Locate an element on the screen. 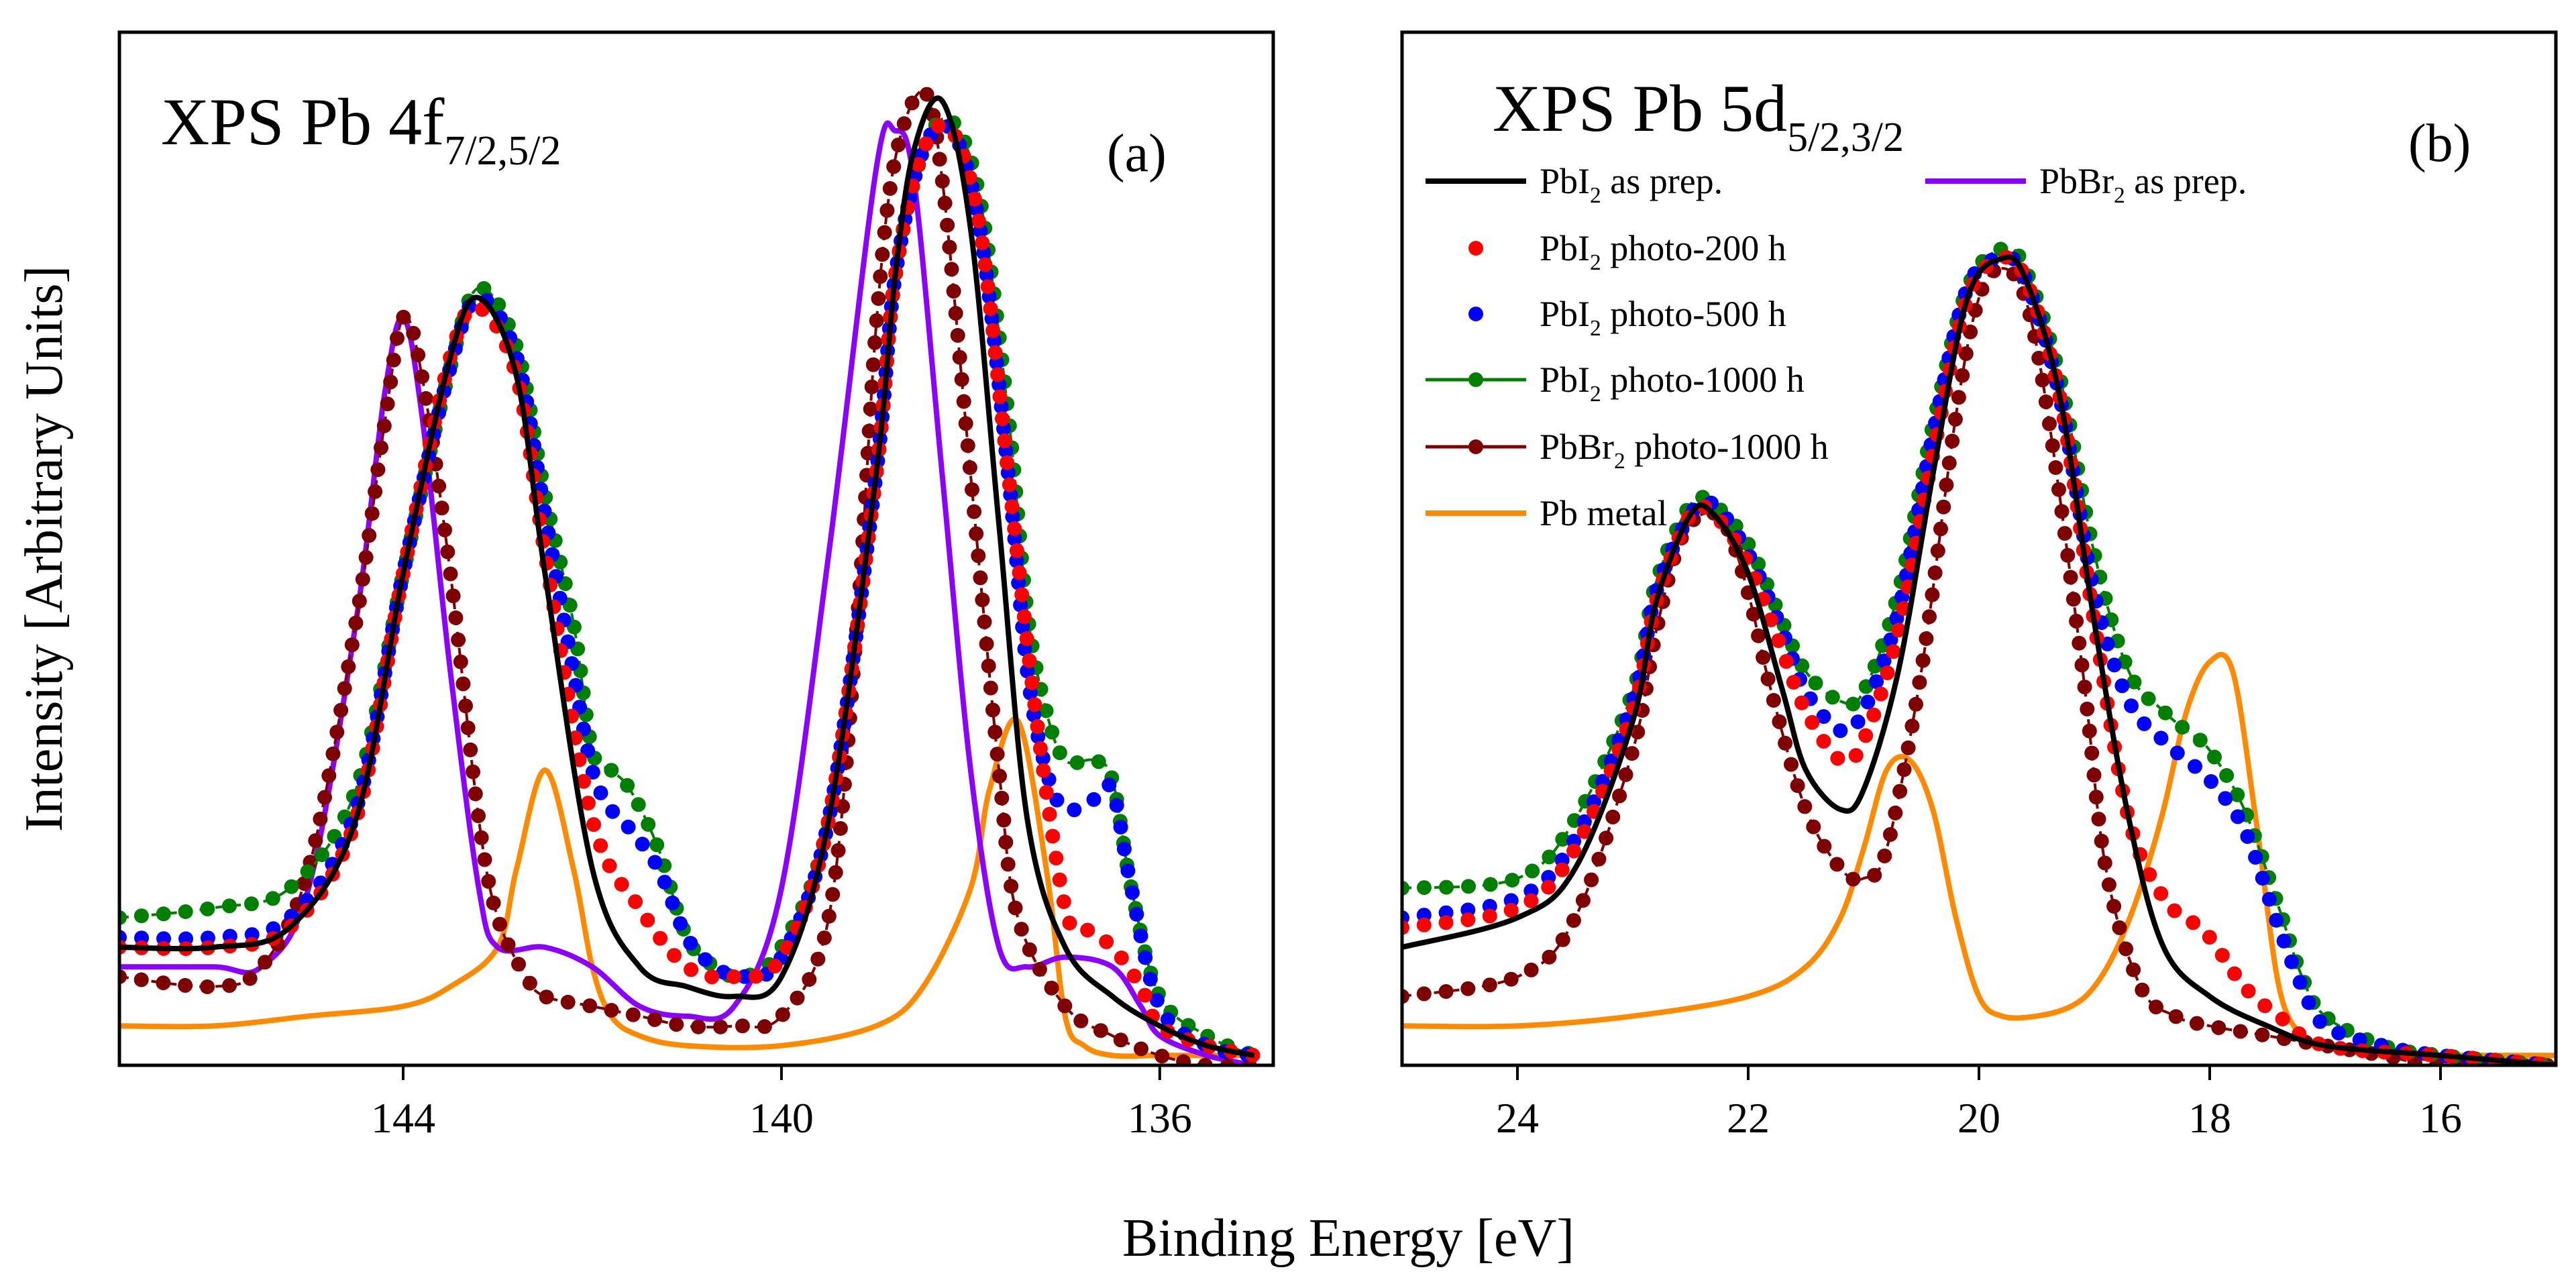 The width and height of the screenshot is (2576, 1288). x-tick-label: 20 is located at coordinates (1978, 1118).